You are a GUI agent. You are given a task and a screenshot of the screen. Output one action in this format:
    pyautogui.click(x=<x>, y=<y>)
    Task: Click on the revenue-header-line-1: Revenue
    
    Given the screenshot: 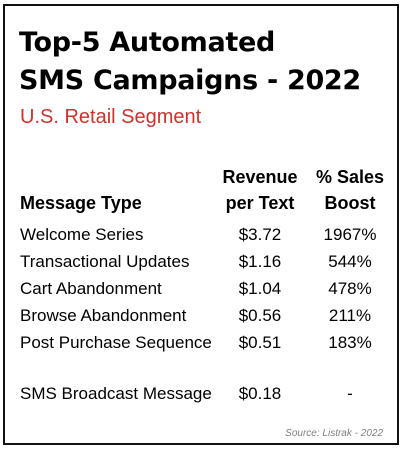 What is the action you would take?
    pyautogui.click(x=260, y=177)
    